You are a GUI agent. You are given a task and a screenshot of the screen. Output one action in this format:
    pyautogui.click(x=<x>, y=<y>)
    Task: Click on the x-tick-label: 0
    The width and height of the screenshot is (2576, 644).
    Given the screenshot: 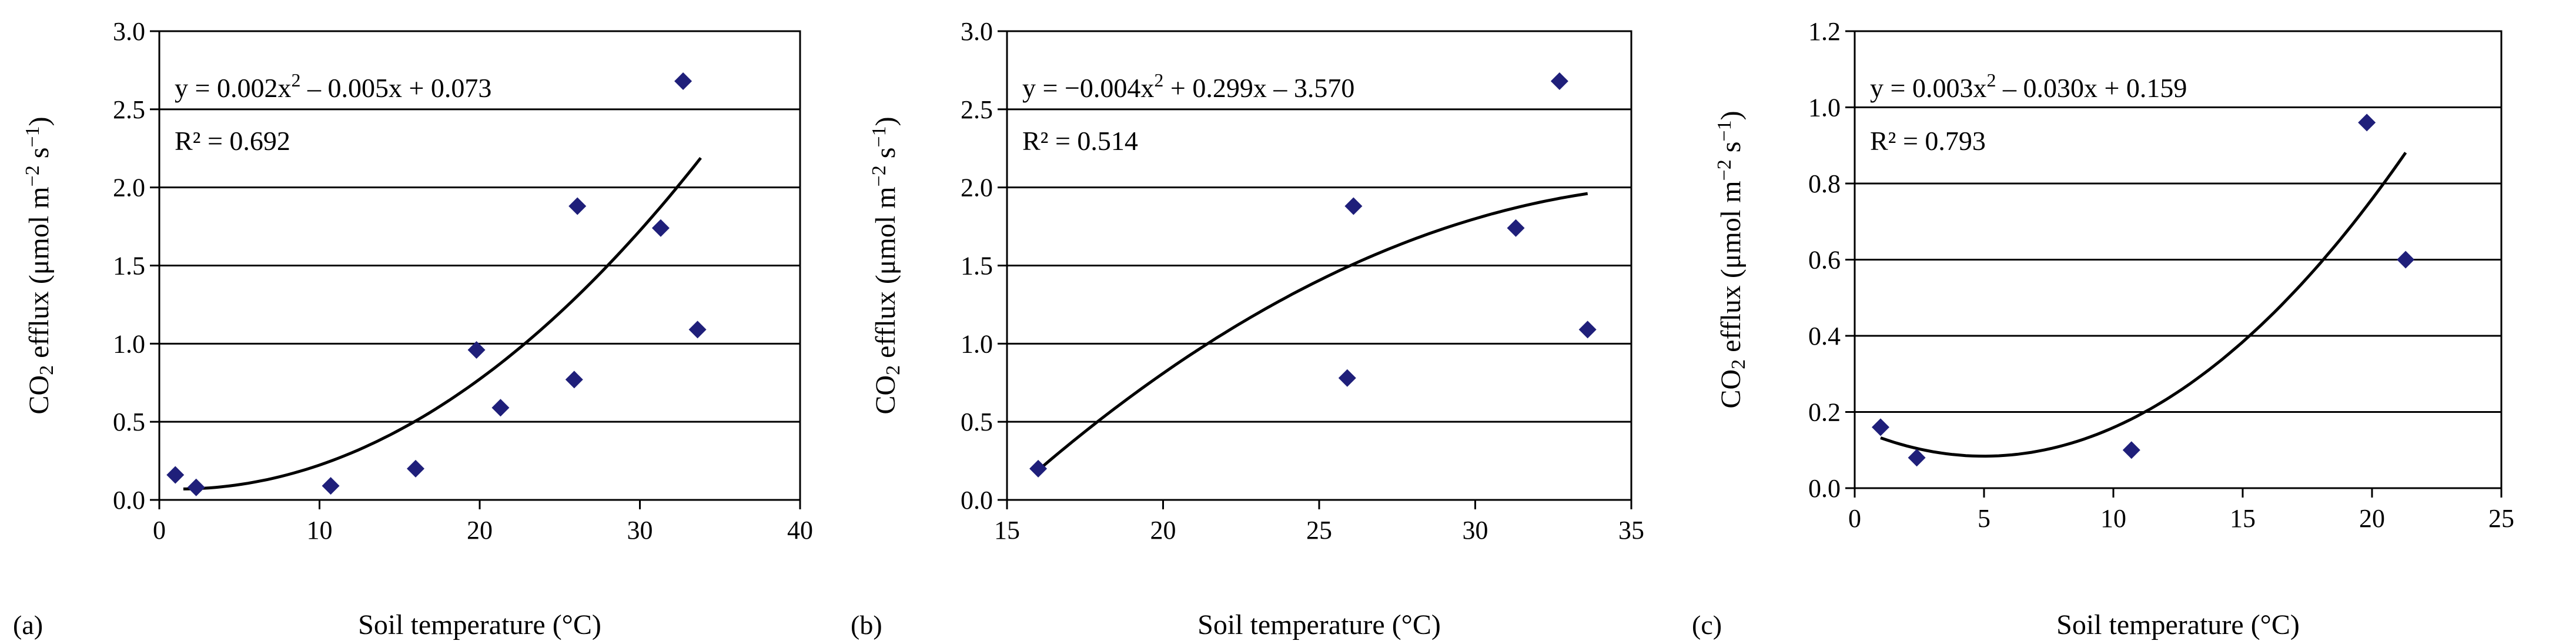 What is the action you would take?
    pyautogui.click(x=159, y=530)
    